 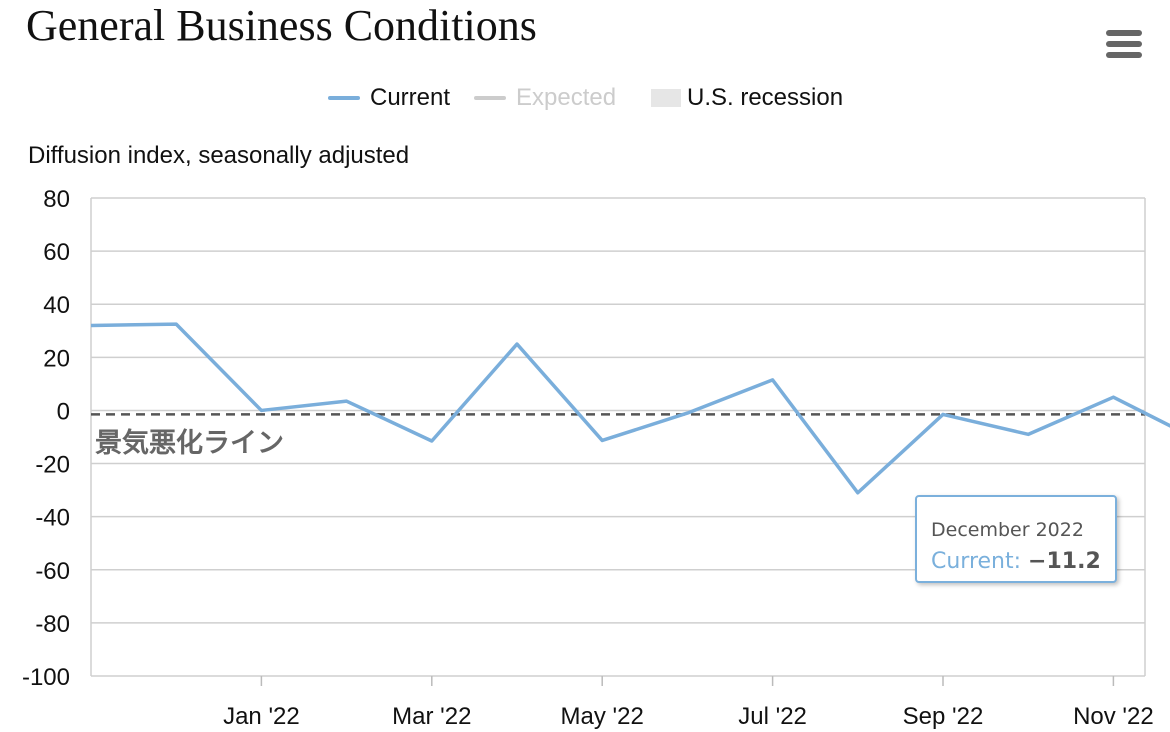 What do you see at coordinates (972, 561) in the screenshot?
I see `tooltip-series-name: Current` at bounding box center [972, 561].